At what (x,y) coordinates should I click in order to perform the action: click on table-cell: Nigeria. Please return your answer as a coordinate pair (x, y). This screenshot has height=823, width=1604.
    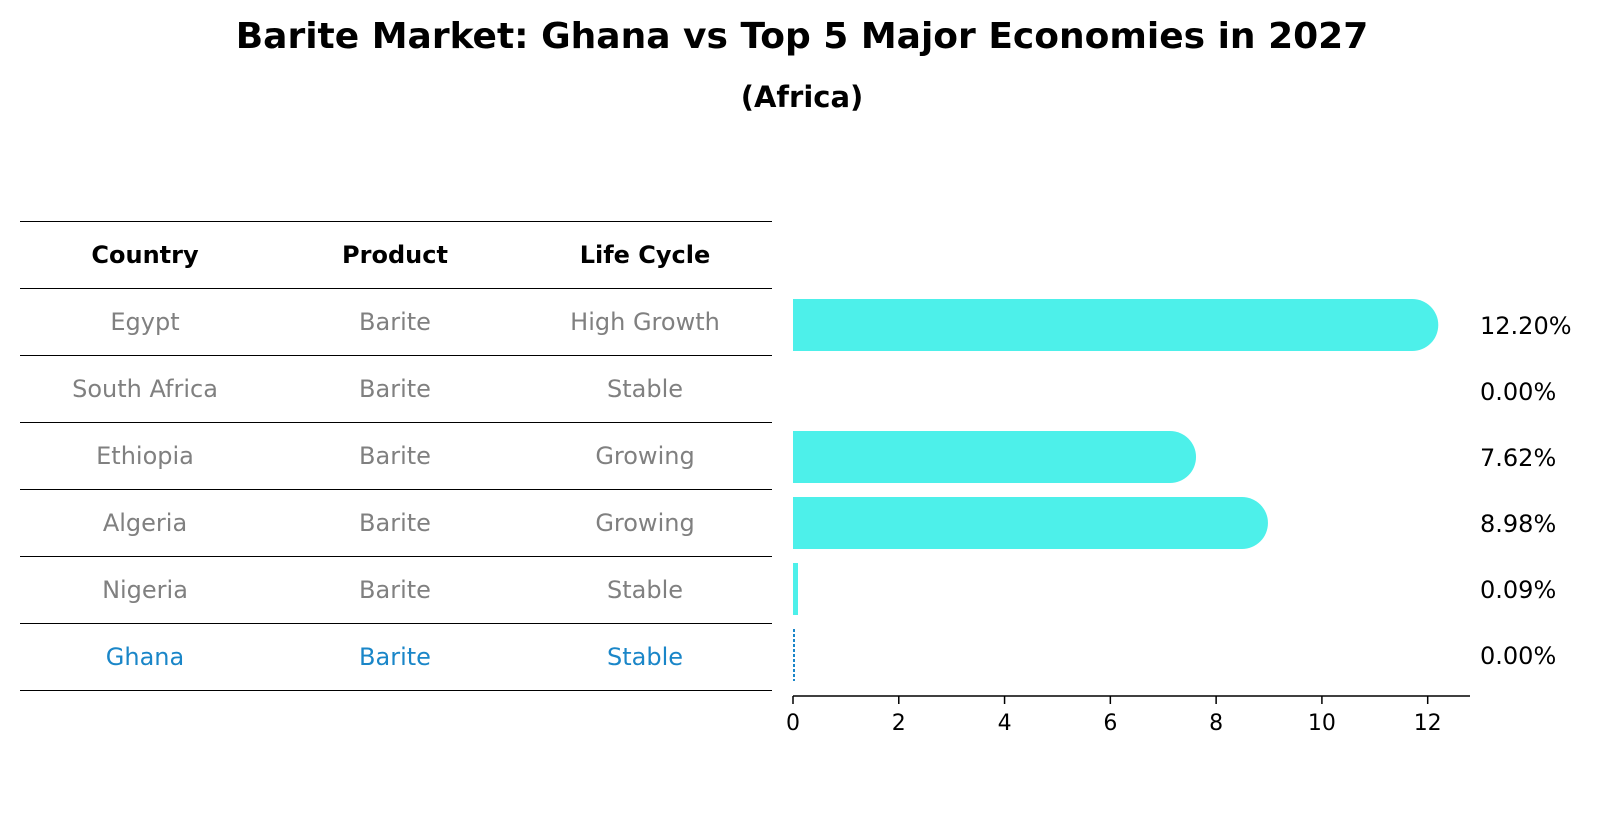
    Looking at the image, I should click on (145, 590).